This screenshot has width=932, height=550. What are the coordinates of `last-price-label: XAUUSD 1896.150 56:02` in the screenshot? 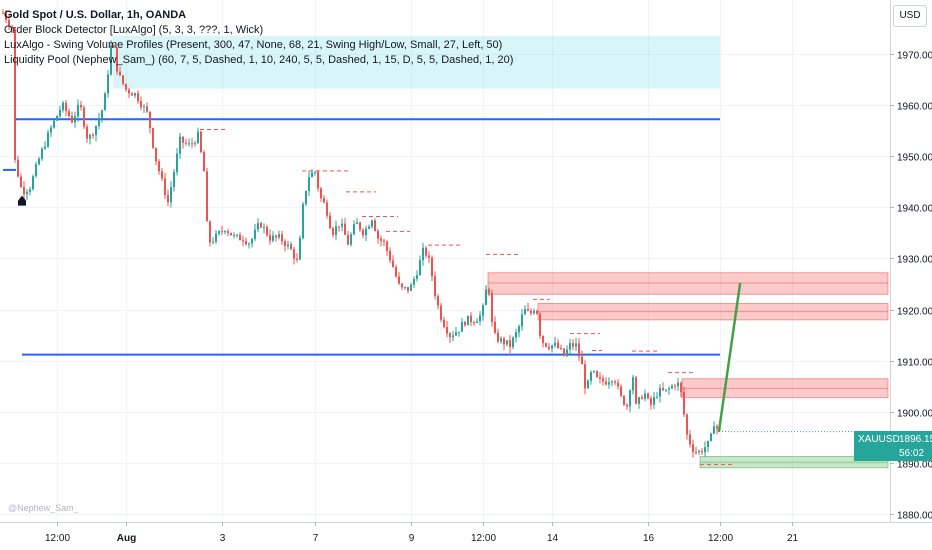 It's located at (893, 446).